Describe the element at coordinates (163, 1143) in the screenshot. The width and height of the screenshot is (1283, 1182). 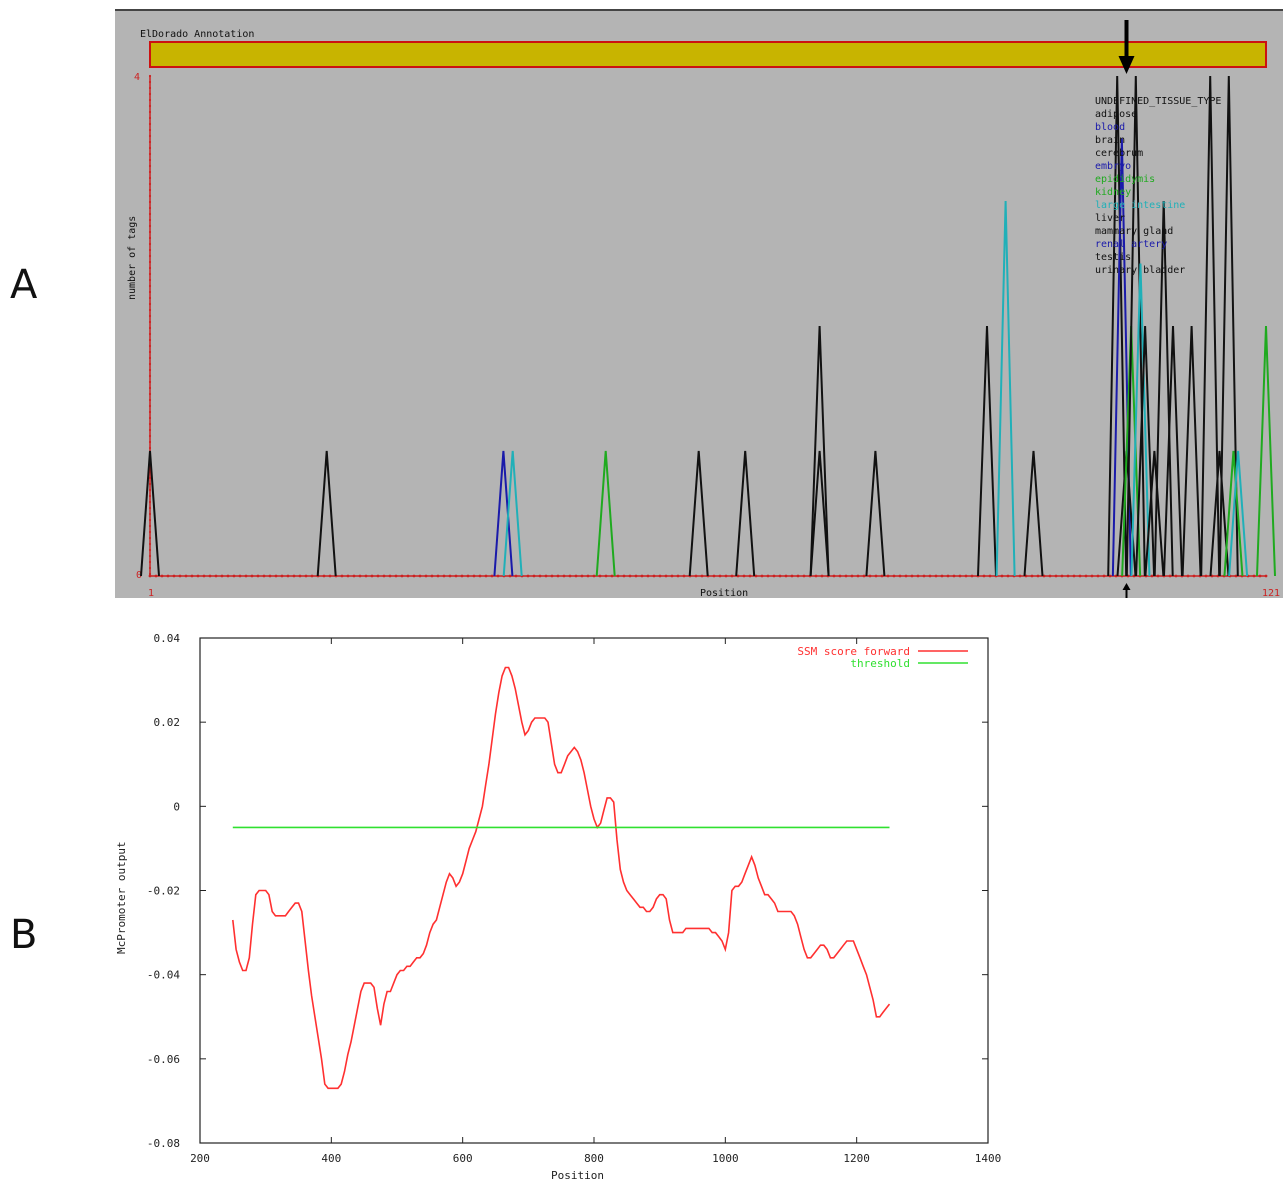
I see `y-tick-label: -0.08` at that location.